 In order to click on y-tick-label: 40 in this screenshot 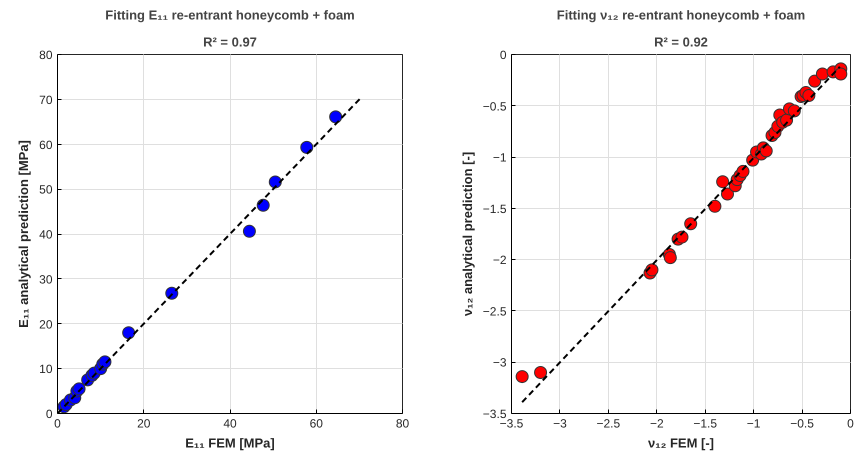, I will do `click(46, 235)`.